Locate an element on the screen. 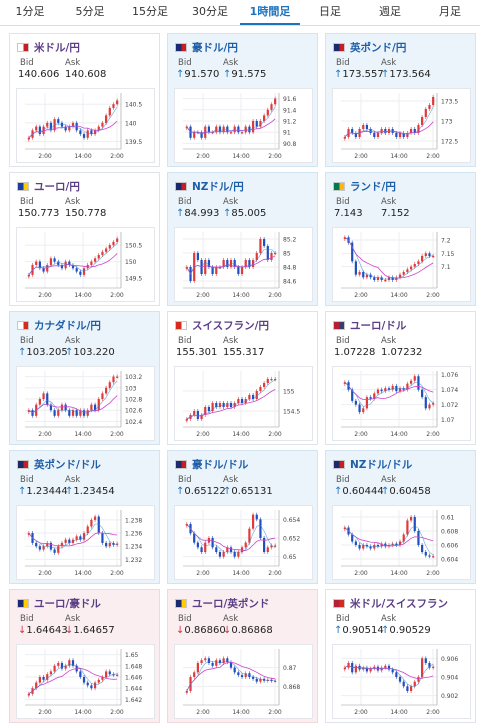 Image resolution: width=480 pixels, height=727 pixels. tab-5: 日足 is located at coordinates (330, 11).